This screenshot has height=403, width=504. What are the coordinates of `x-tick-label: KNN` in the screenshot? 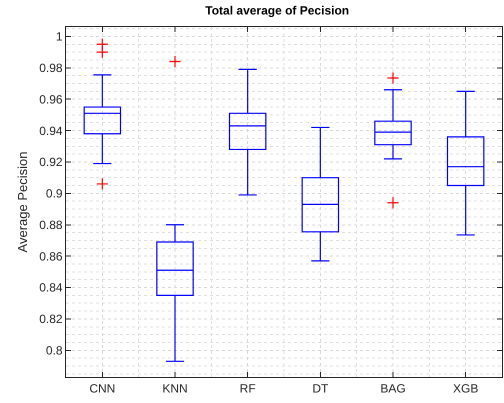 It's located at (175, 388).